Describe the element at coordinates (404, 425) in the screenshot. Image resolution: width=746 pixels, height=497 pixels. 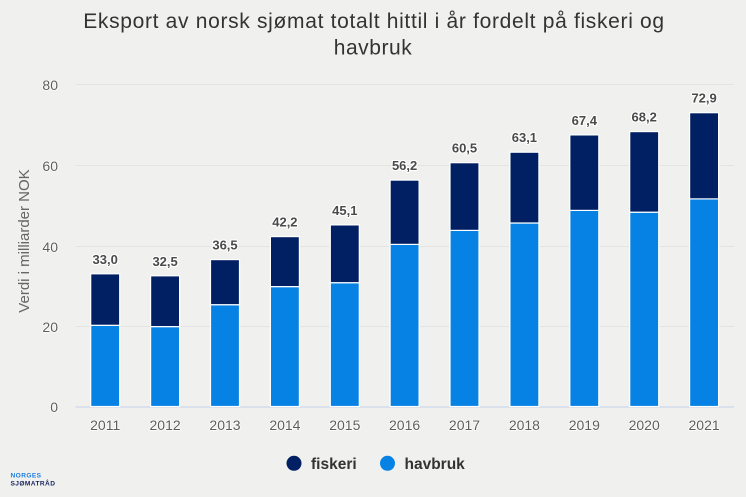
I see `svg-text: 2016` at that location.